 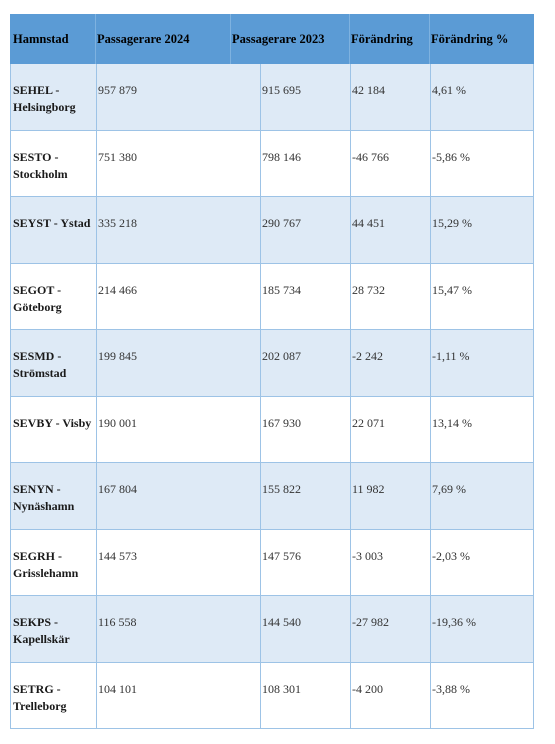 What do you see at coordinates (41, 39) in the screenshot?
I see `header-port: Hamnstad` at bounding box center [41, 39].